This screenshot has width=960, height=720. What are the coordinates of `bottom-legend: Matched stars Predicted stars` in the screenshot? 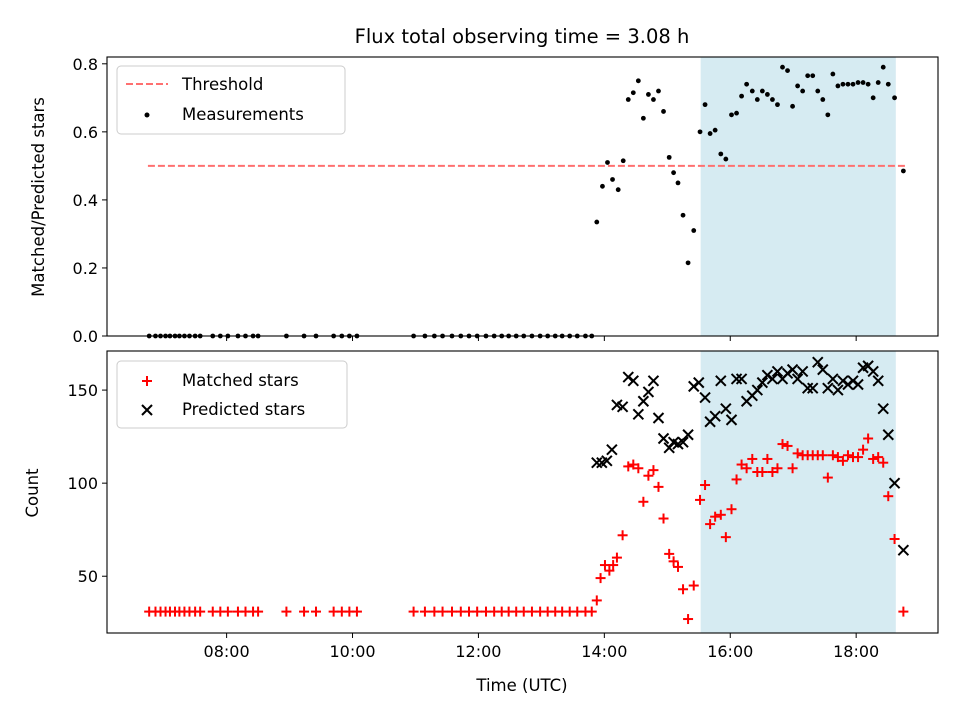 It's located at (232, 394).